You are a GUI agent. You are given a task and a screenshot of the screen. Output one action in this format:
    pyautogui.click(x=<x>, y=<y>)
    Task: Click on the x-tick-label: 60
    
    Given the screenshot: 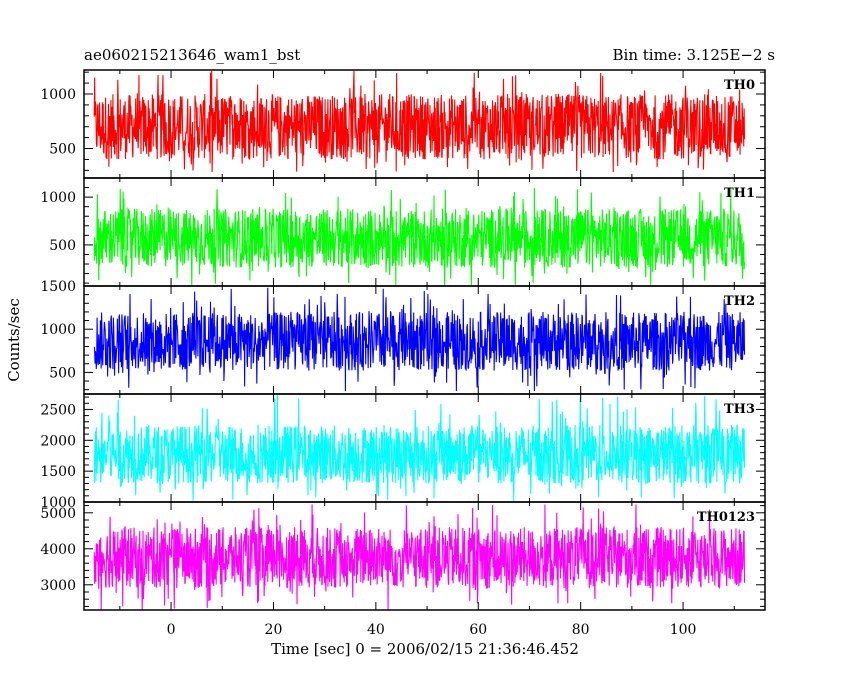 What is the action you would take?
    pyautogui.click(x=478, y=630)
    